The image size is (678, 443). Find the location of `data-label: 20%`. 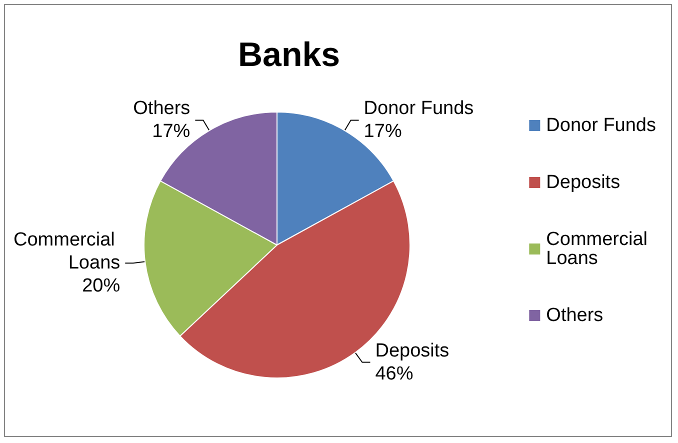

data-label: 20% is located at coordinates (101, 286).